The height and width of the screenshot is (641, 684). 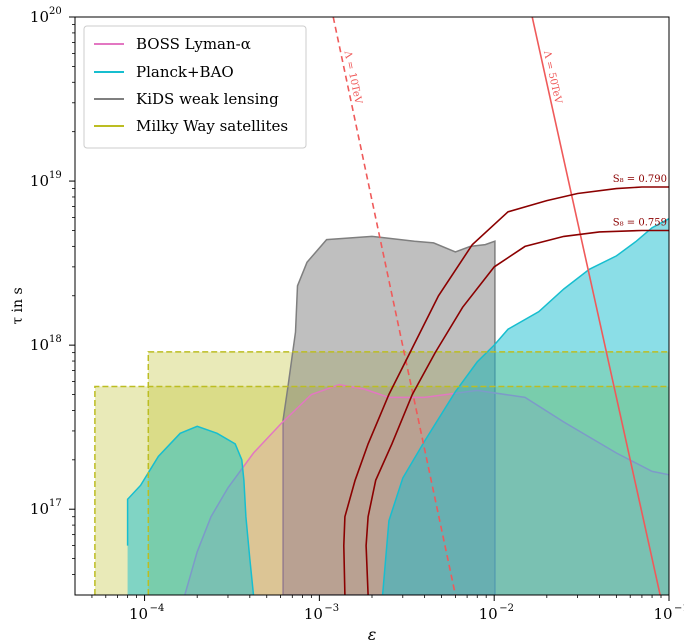 I want to click on x-tick-exponent: −3, so click(x=331, y=608).